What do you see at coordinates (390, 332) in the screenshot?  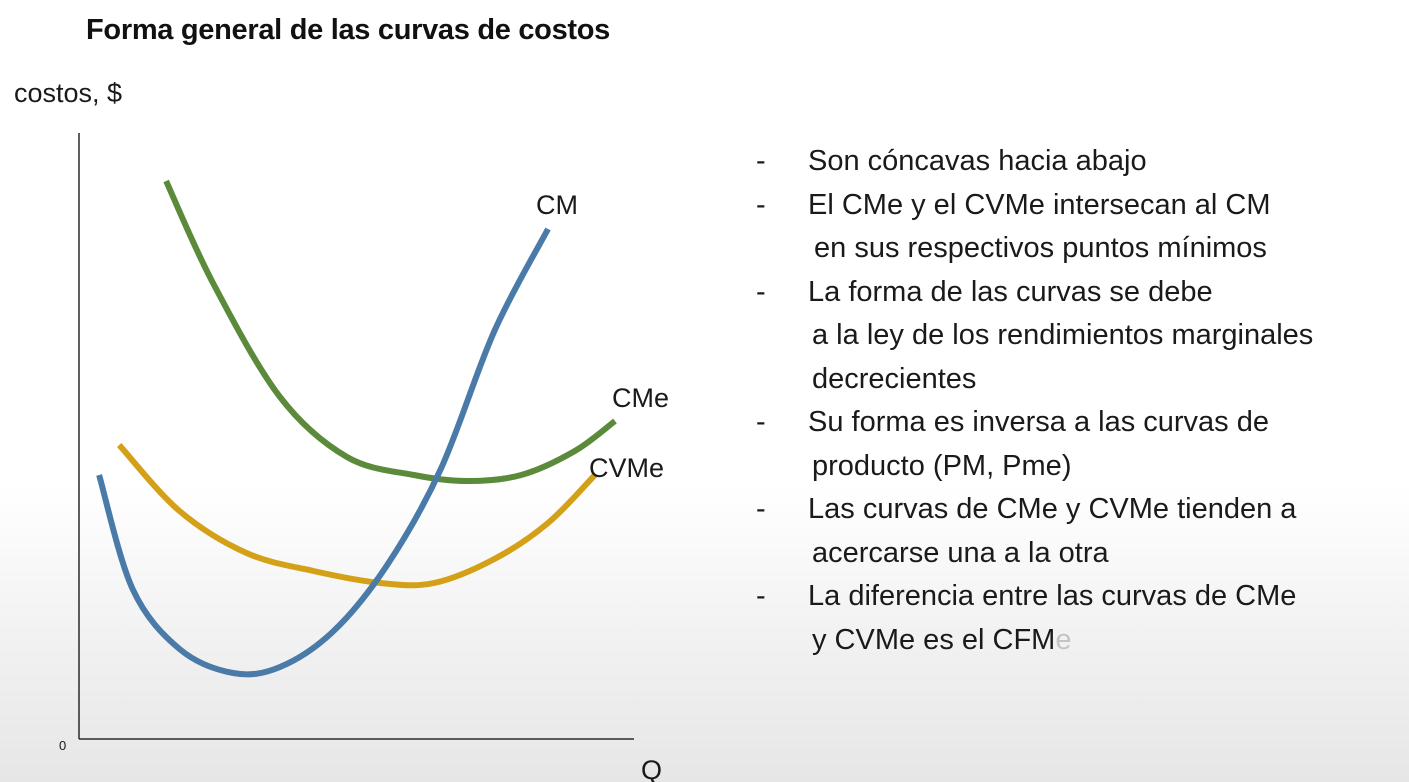 I see `curve-cme` at bounding box center [390, 332].